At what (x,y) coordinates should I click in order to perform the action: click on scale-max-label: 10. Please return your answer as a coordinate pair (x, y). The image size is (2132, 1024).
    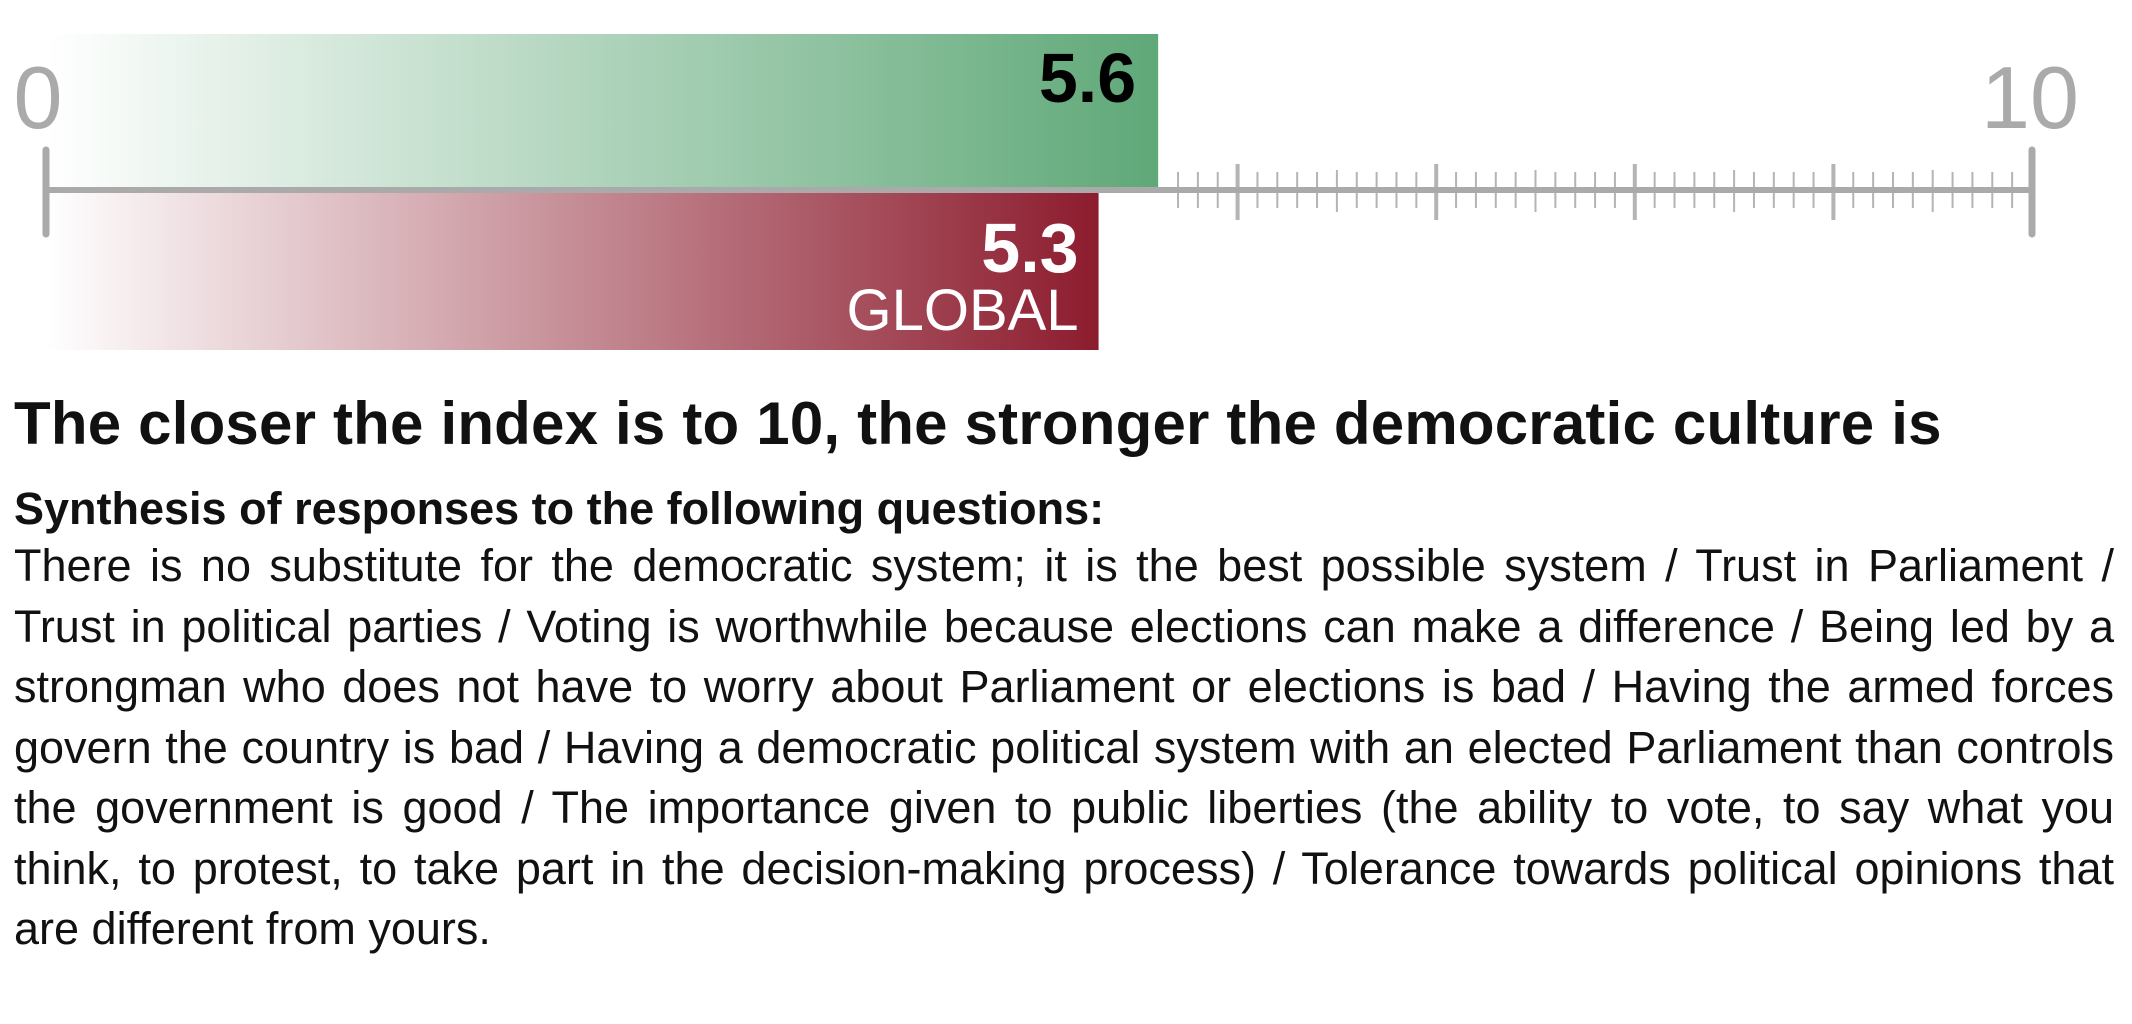
    Looking at the image, I should click on (2030, 97).